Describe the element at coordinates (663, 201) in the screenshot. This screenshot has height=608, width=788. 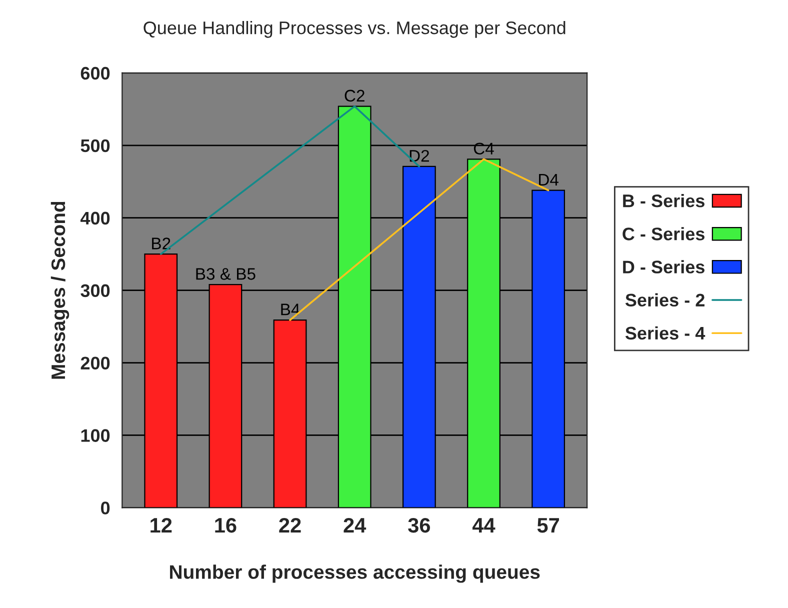
I see `legend-label: B - Series` at that location.